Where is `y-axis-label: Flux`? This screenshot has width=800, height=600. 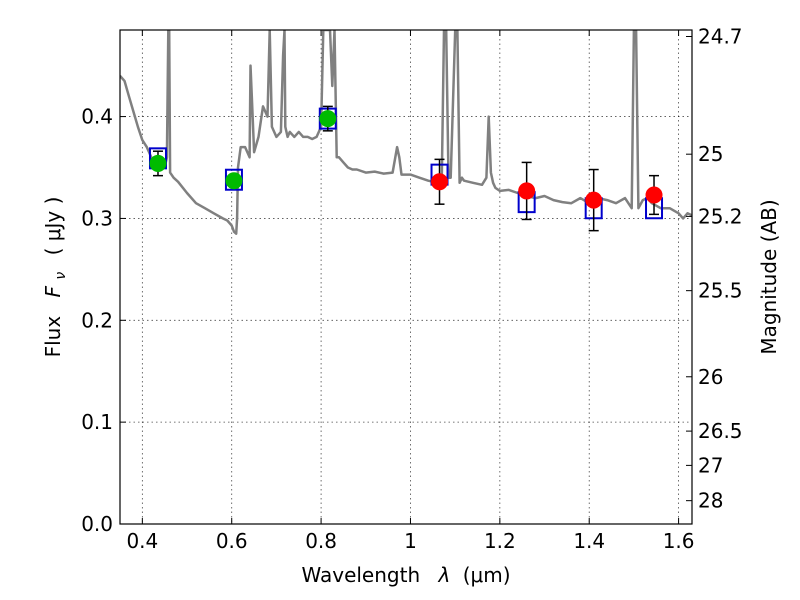
y-axis-label: Flux is located at coordinates (53, 337).